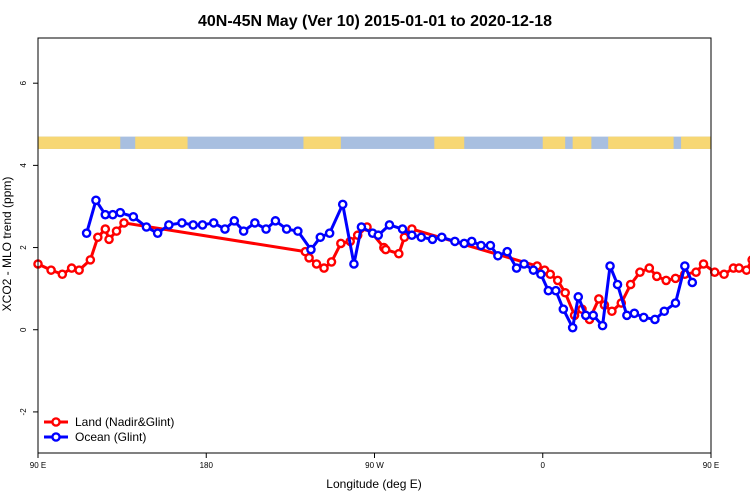 The height and width of the screenshot is (500, 750). I want to click on x-axis-label: Longitude (deg E), so click(373, 484).